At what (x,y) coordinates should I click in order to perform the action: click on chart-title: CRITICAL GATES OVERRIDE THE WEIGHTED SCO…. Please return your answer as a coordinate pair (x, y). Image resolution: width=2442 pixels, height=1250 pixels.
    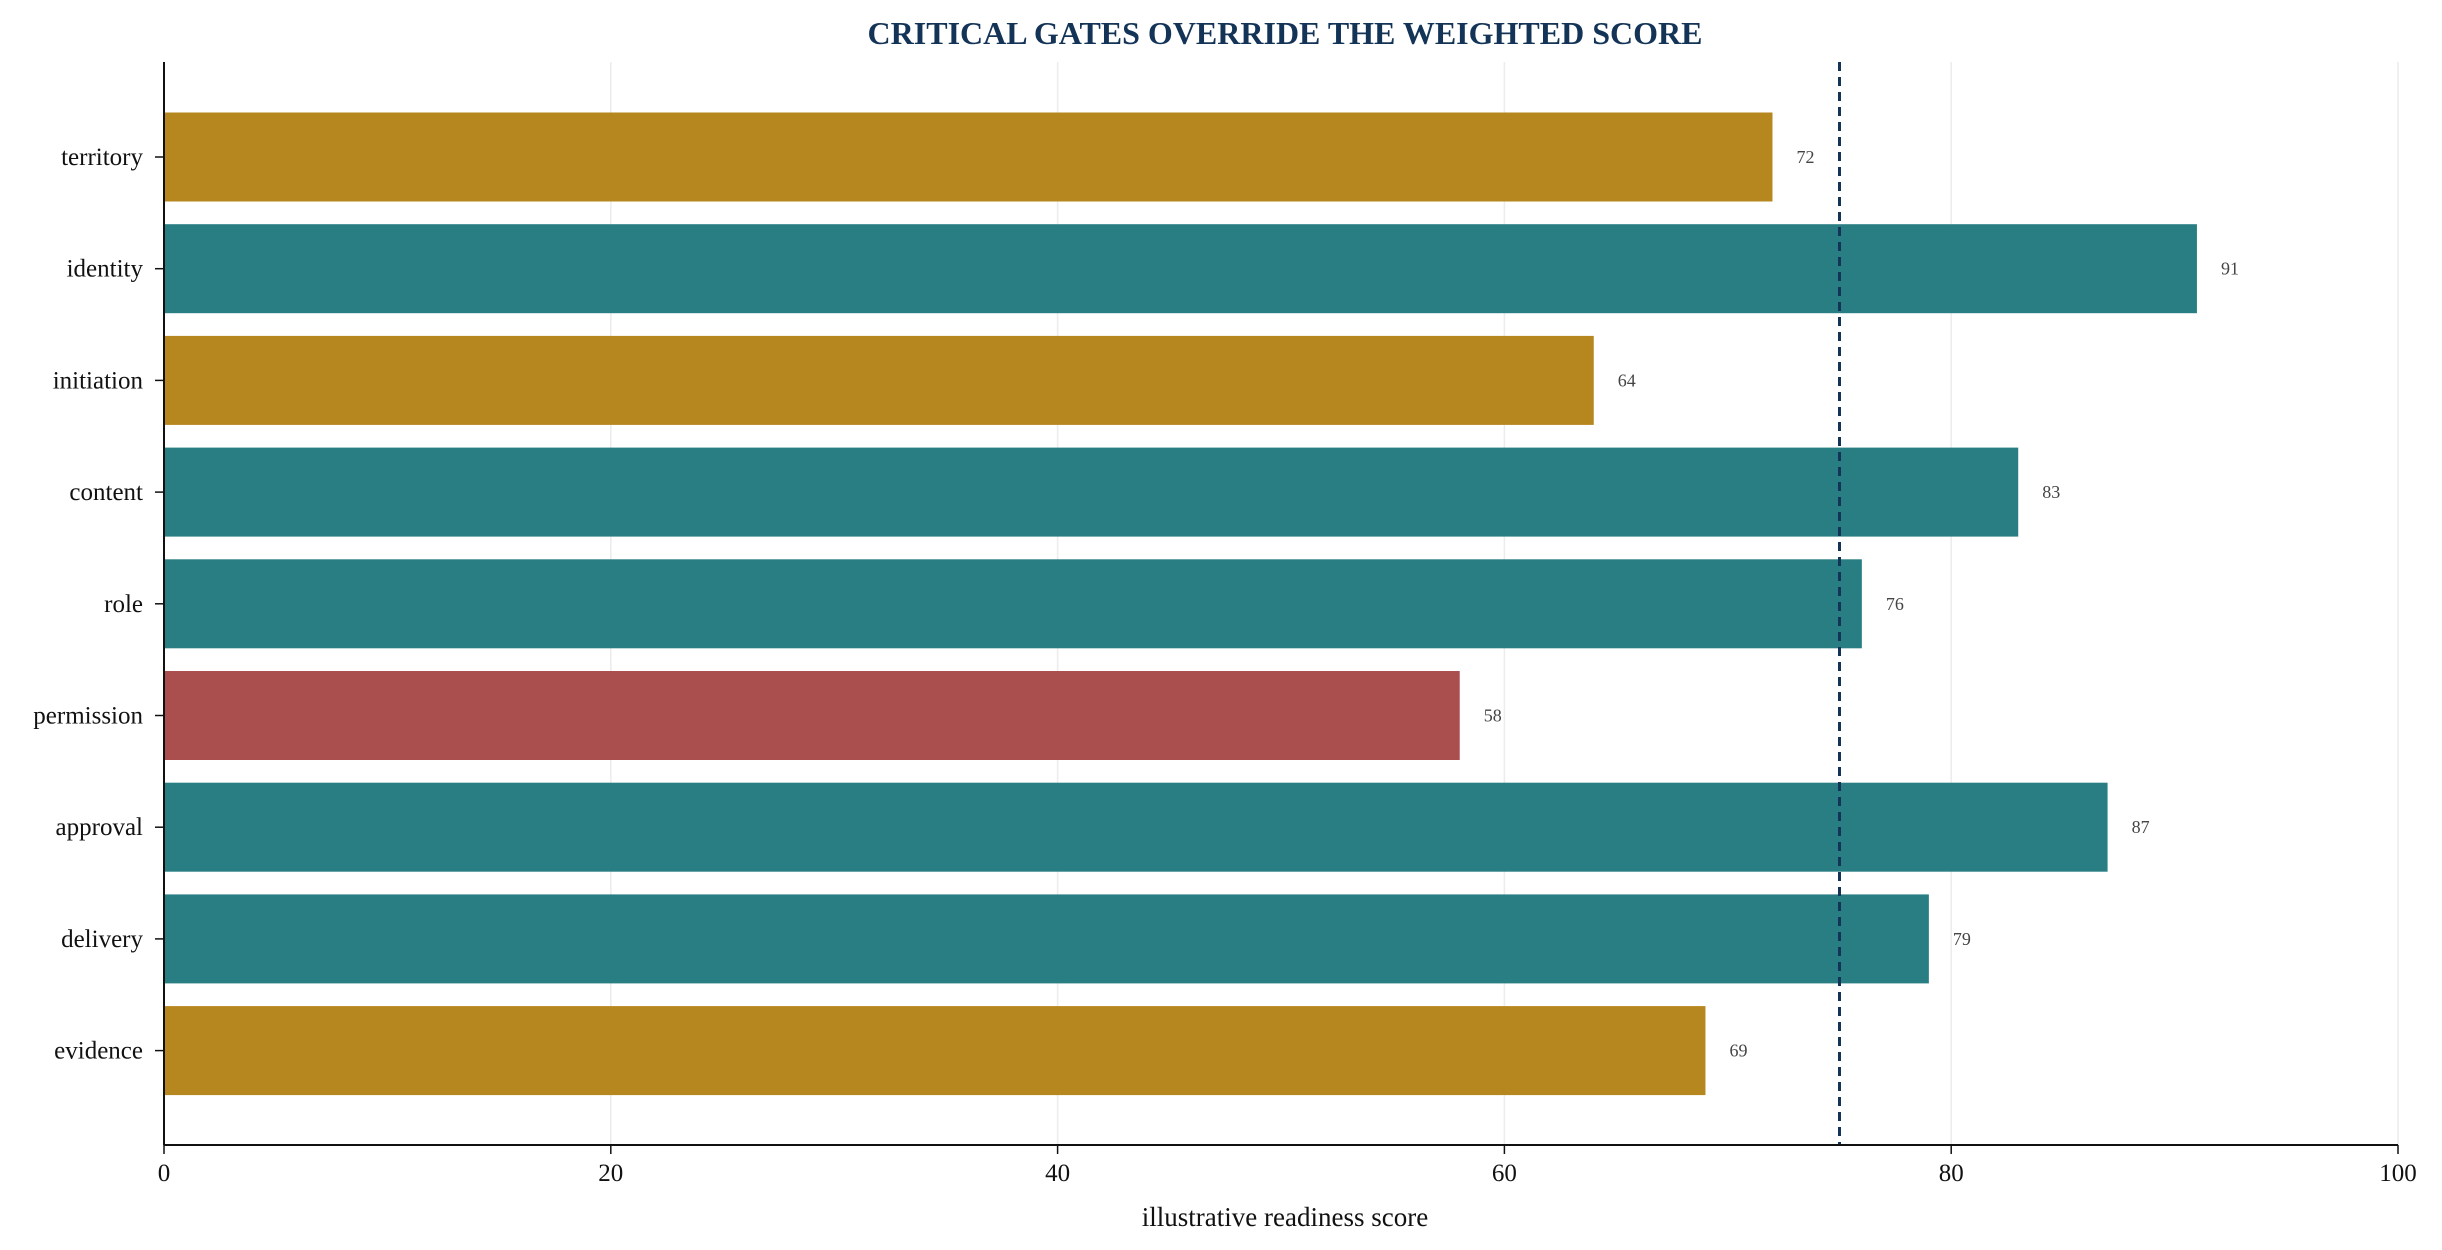
    Looking at the image, I should click on (1285, 33).